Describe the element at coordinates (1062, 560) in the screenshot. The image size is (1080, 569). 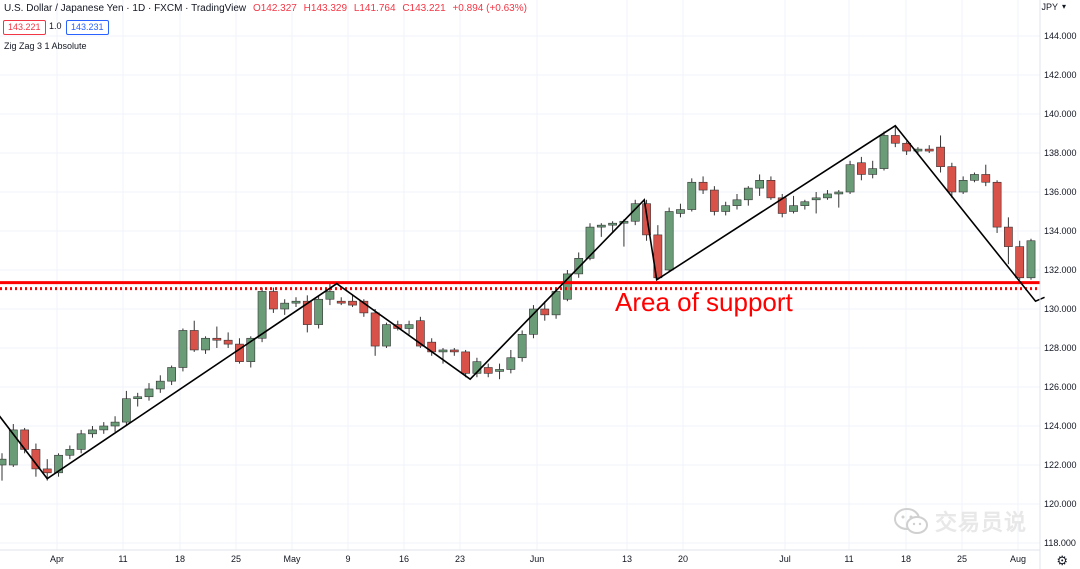
I see `gear-icon: ⚙` at that location.